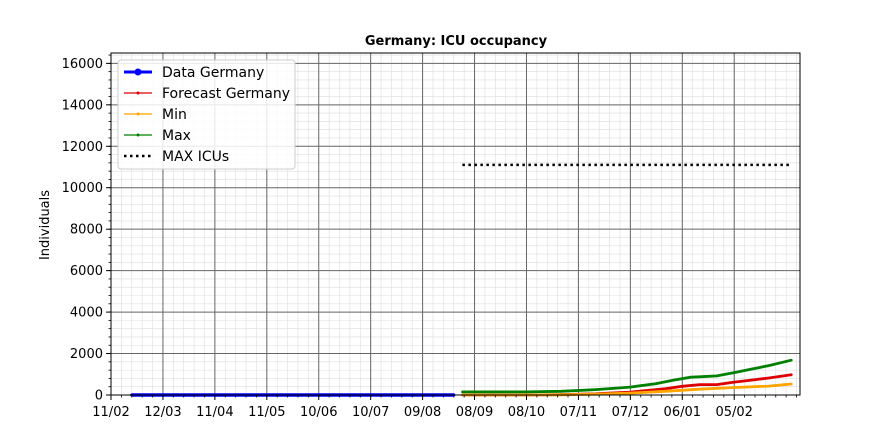  Describe the element at coordinates (86, 313) in the screenshot. I see `y-tick-label: 4000` at that location.